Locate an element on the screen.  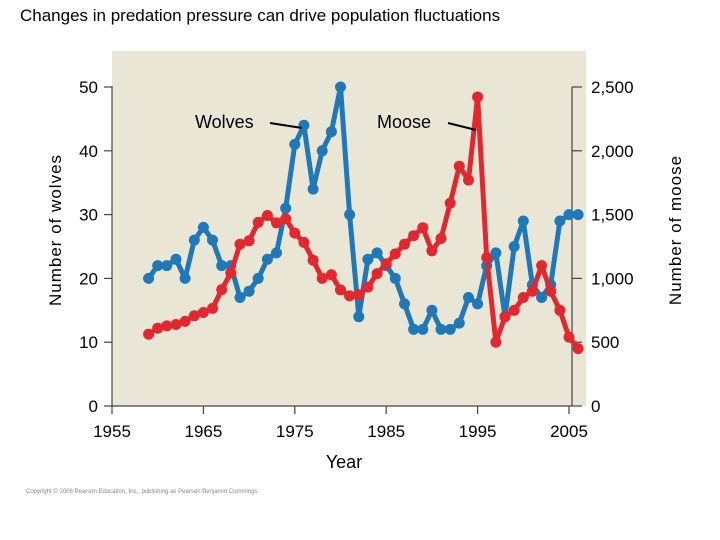
x-tick-label: 1975 is located at coordinates (295, 431).